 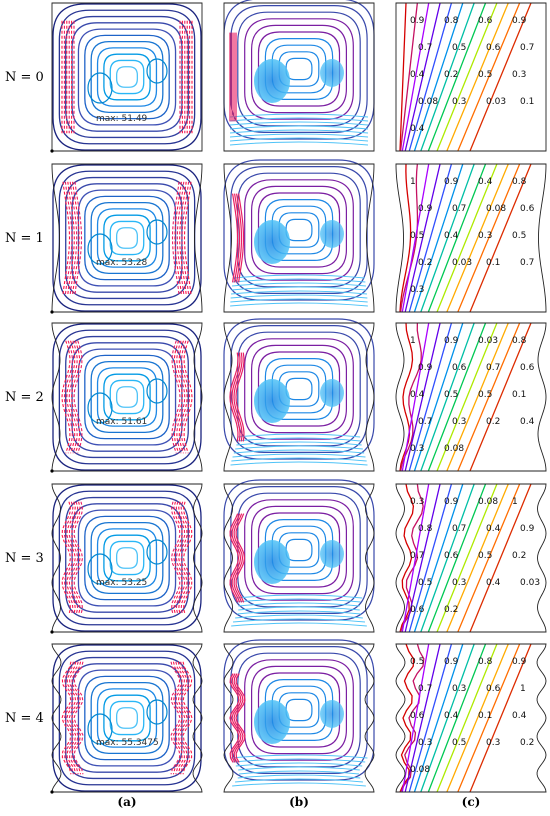 I want to click on row-label: N = 2, so click(x=24, y=397).